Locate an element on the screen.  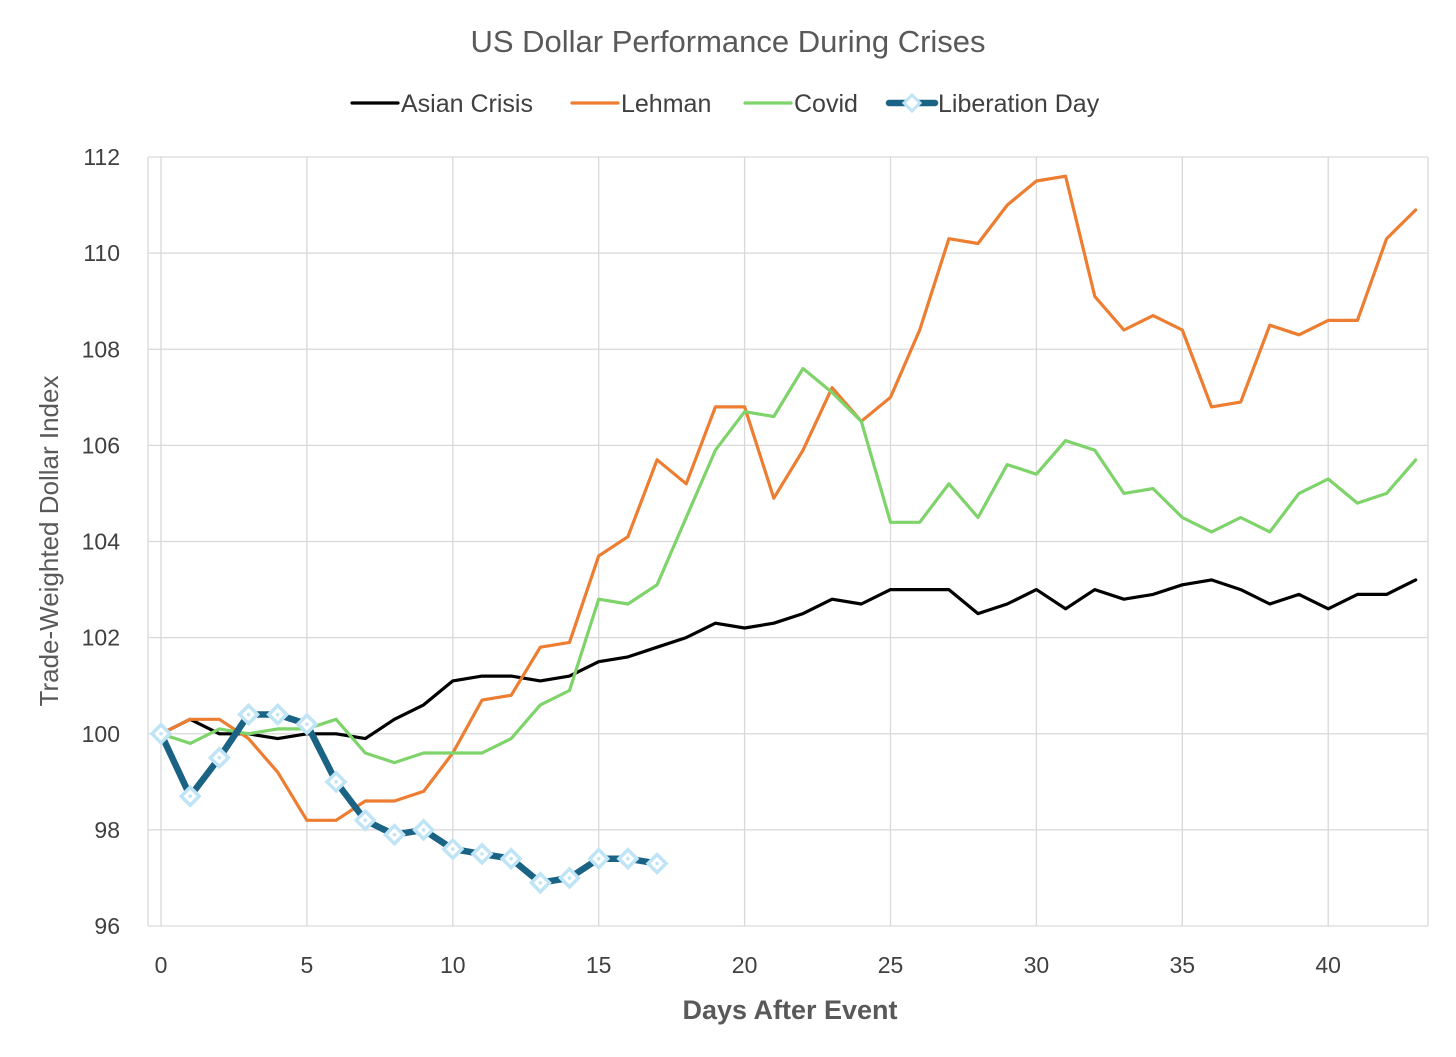
x-tick-label: 0 is located at coordinates (161, 965).